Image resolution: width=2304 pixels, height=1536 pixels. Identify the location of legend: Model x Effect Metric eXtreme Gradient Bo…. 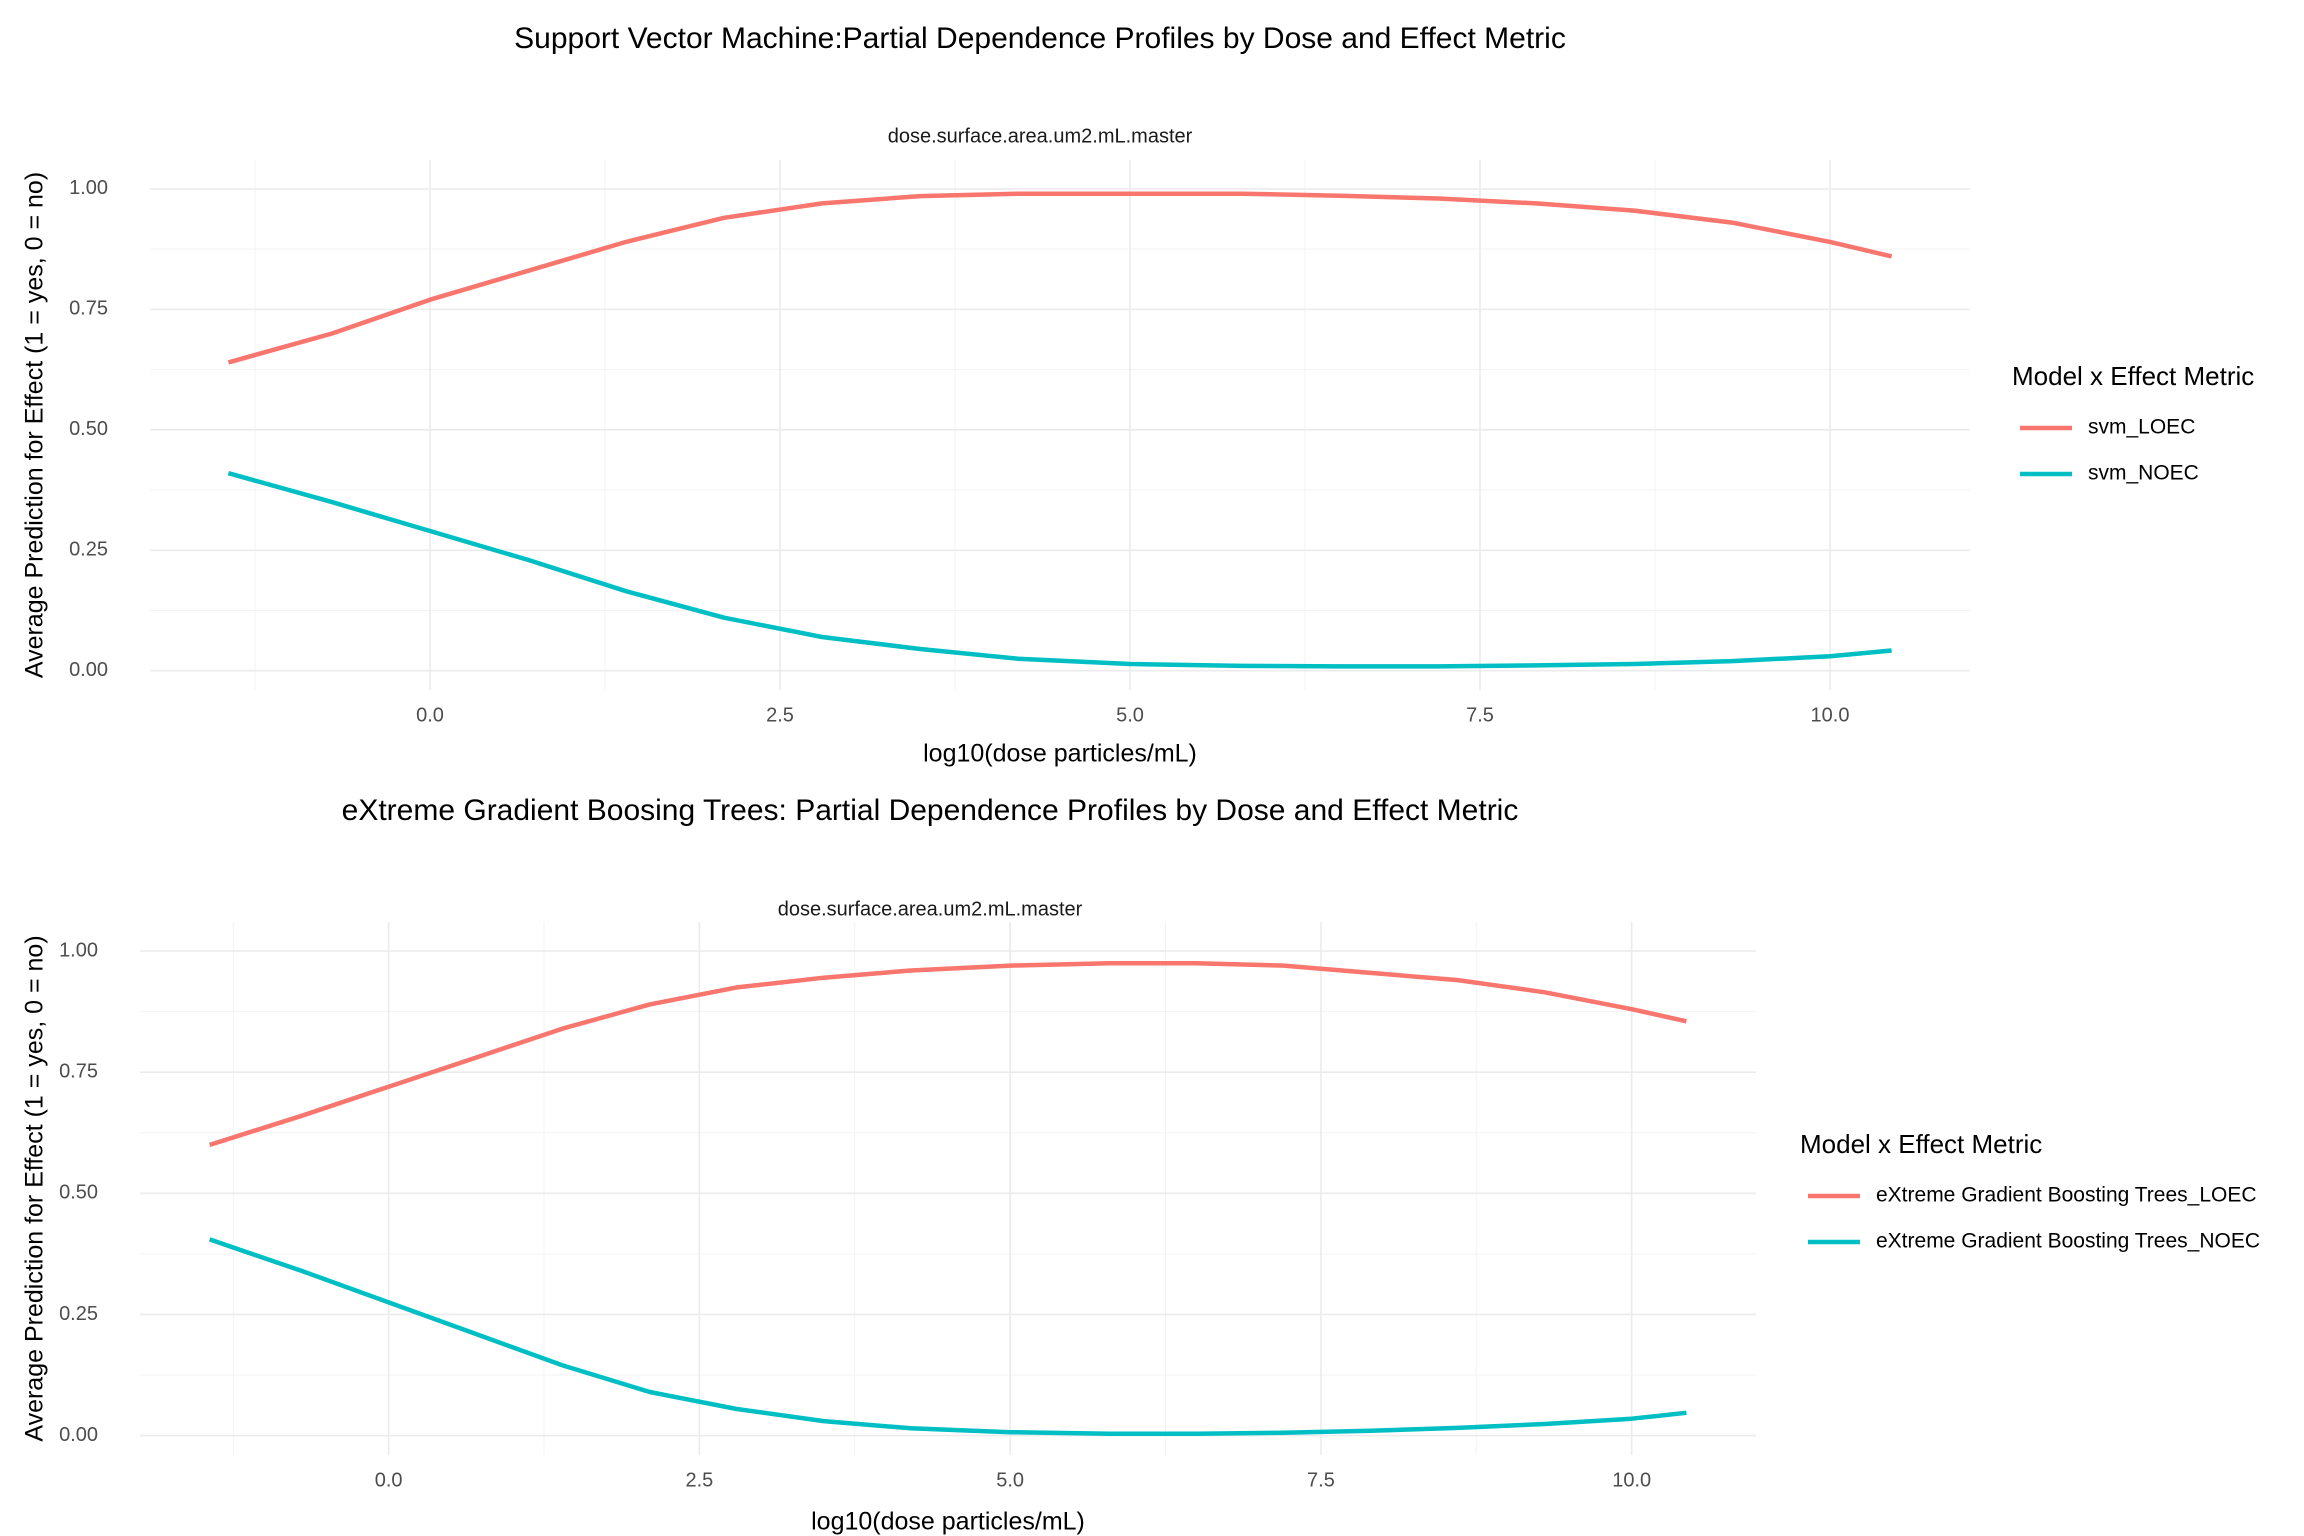
(2030, 1191).